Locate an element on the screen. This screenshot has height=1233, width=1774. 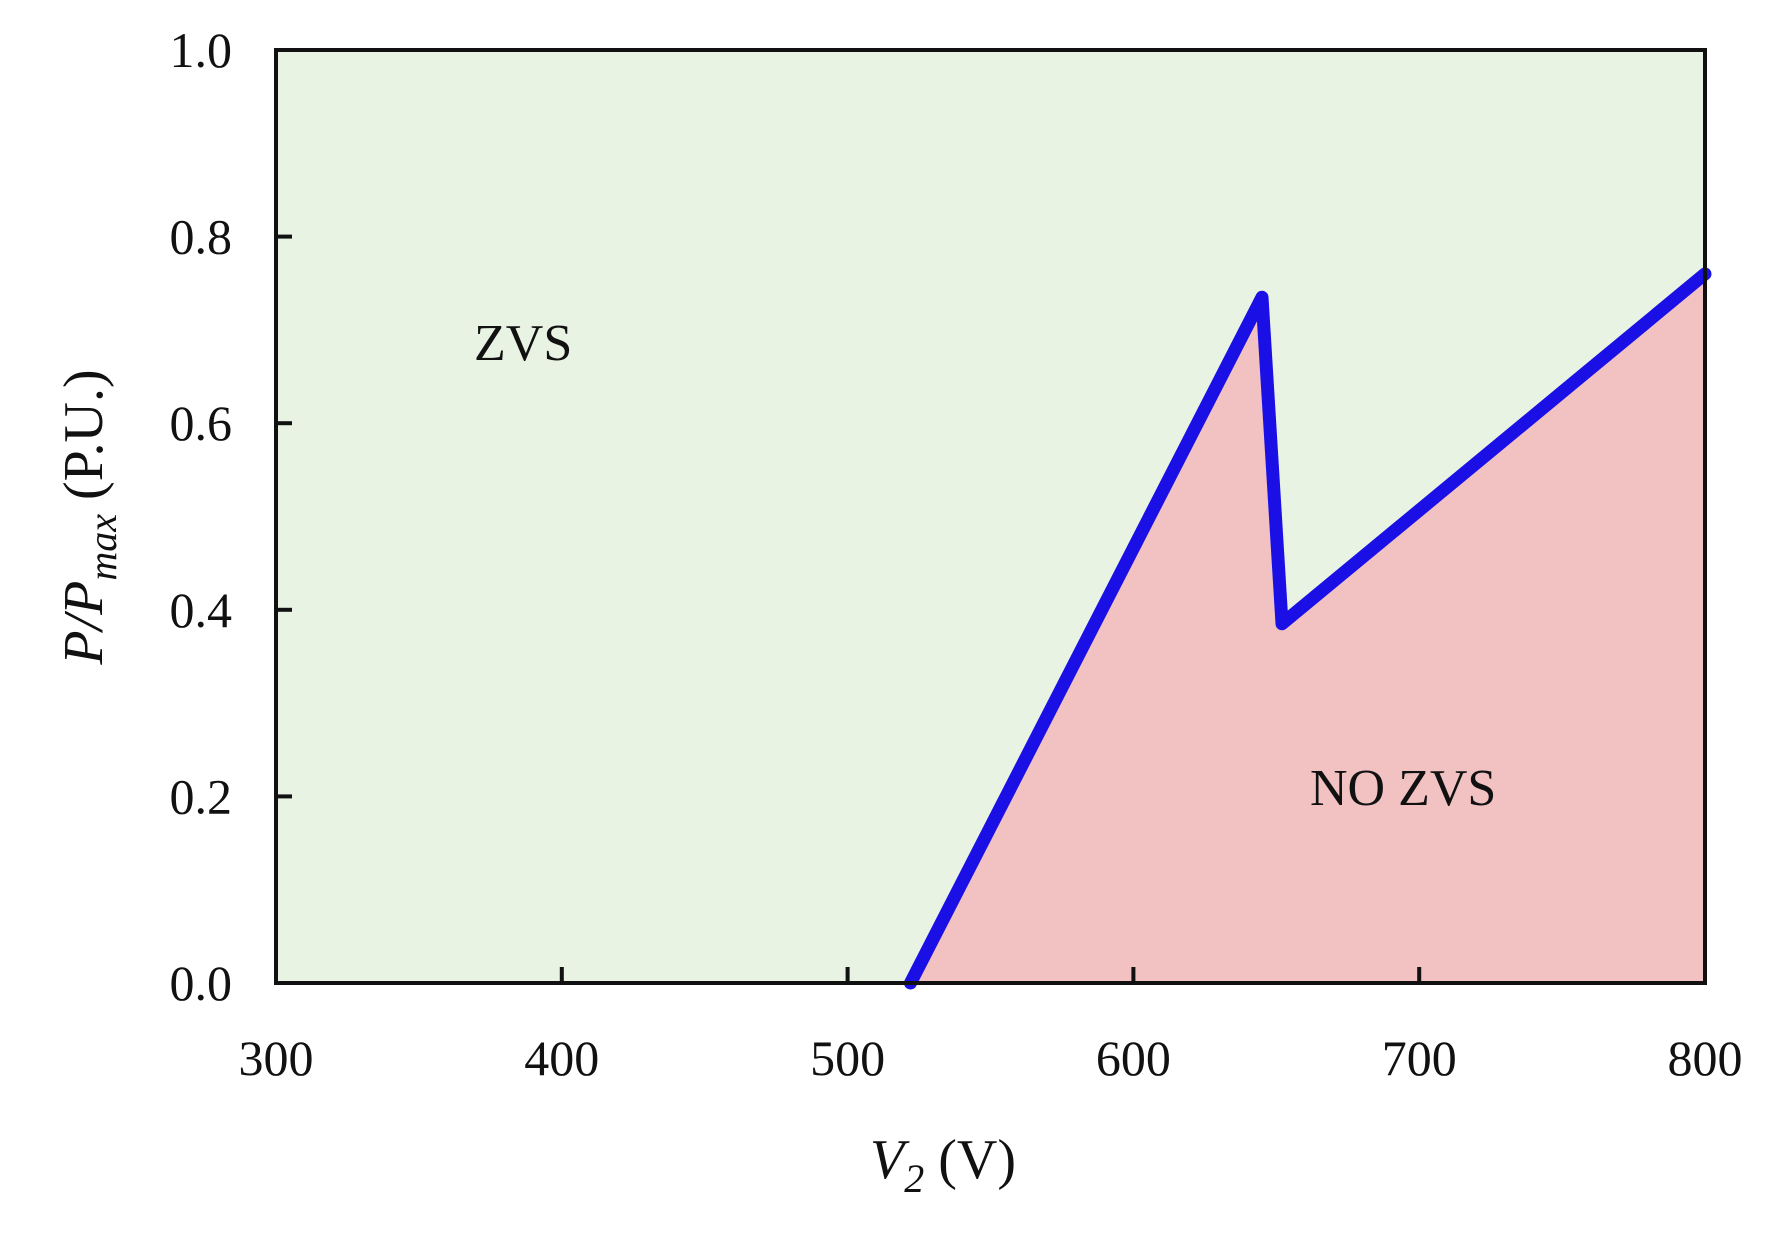
x-axis-label-var: V is located at coordinates (890, 1160).